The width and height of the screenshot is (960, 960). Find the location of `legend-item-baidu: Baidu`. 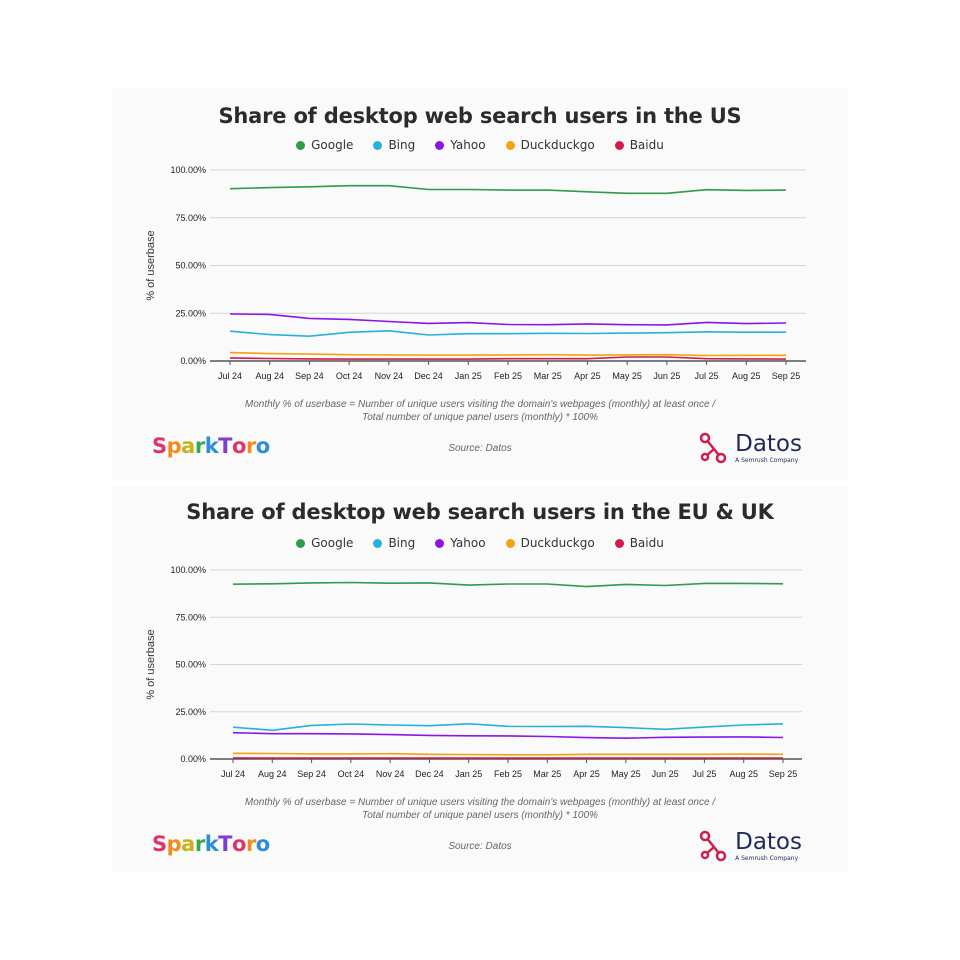

legend-item-baidu: Baidu is located at coordinates (639, 543).